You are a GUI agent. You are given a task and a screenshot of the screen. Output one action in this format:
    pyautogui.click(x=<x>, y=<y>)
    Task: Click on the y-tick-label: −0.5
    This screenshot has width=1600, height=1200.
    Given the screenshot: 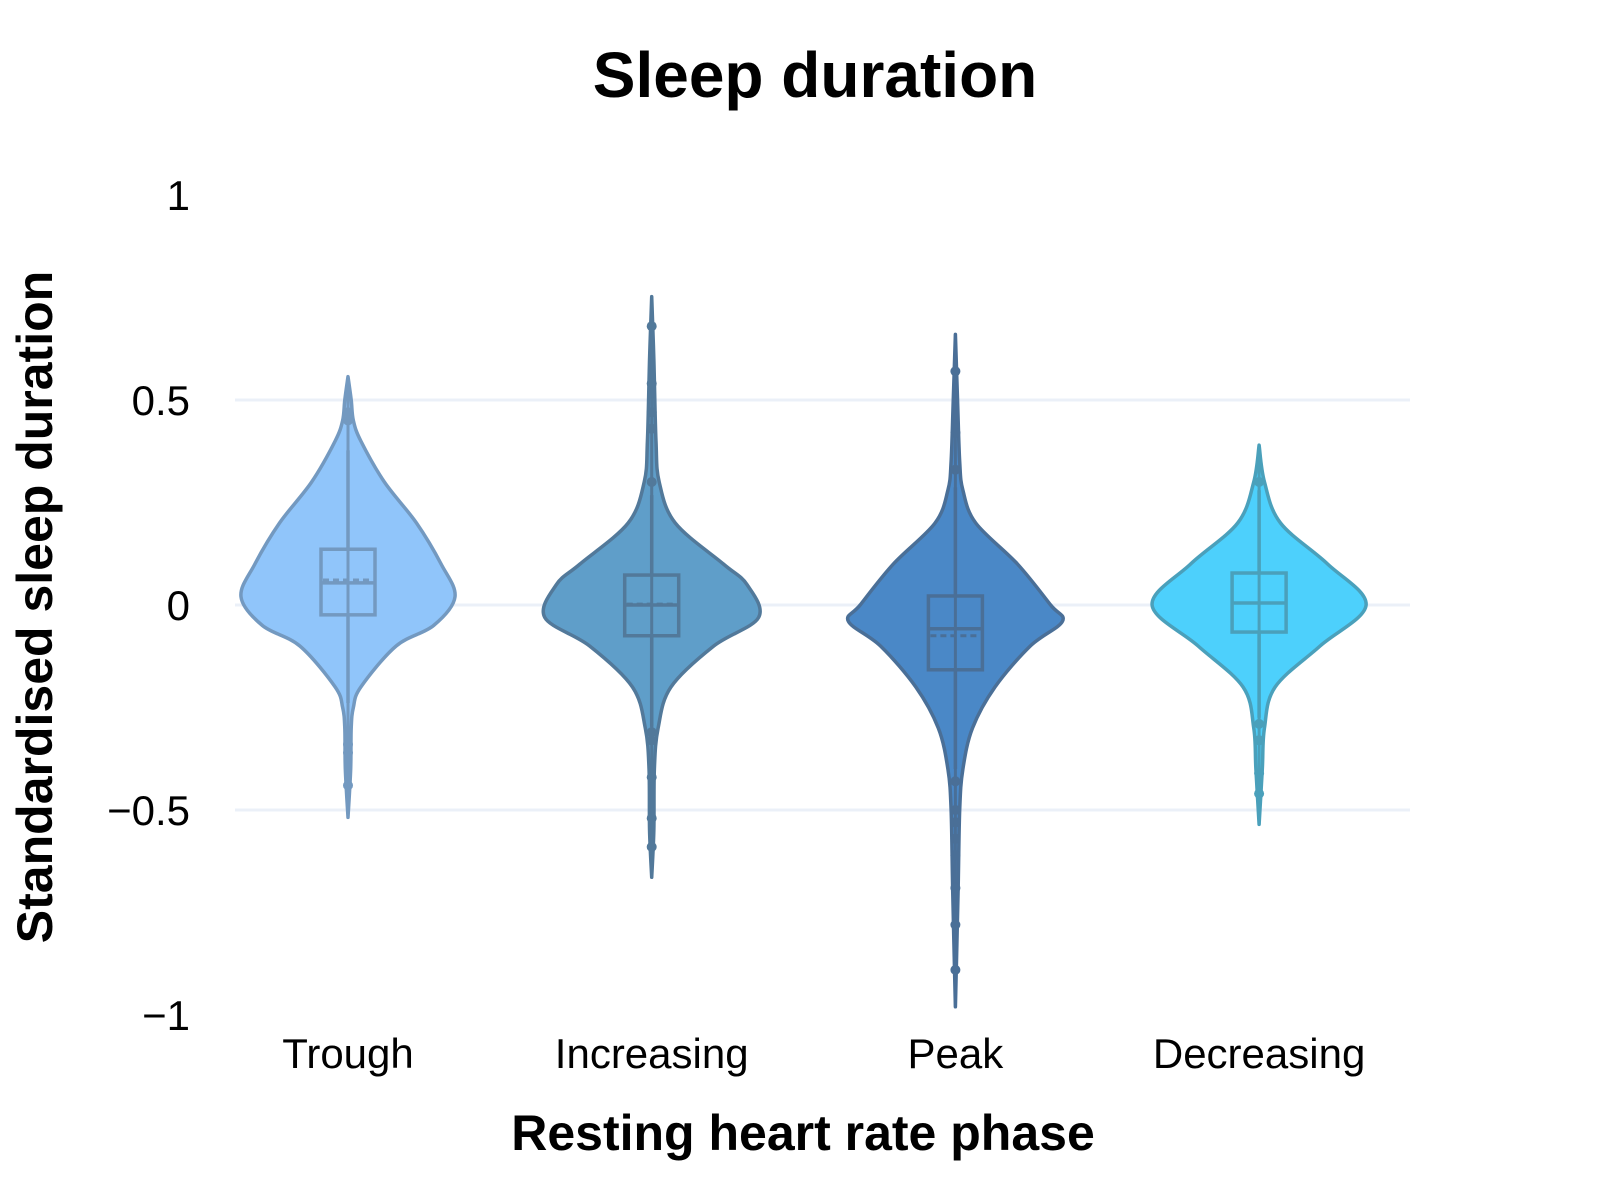 What is the action you would take?
    pyautogui.click(x=148, y=810)
    